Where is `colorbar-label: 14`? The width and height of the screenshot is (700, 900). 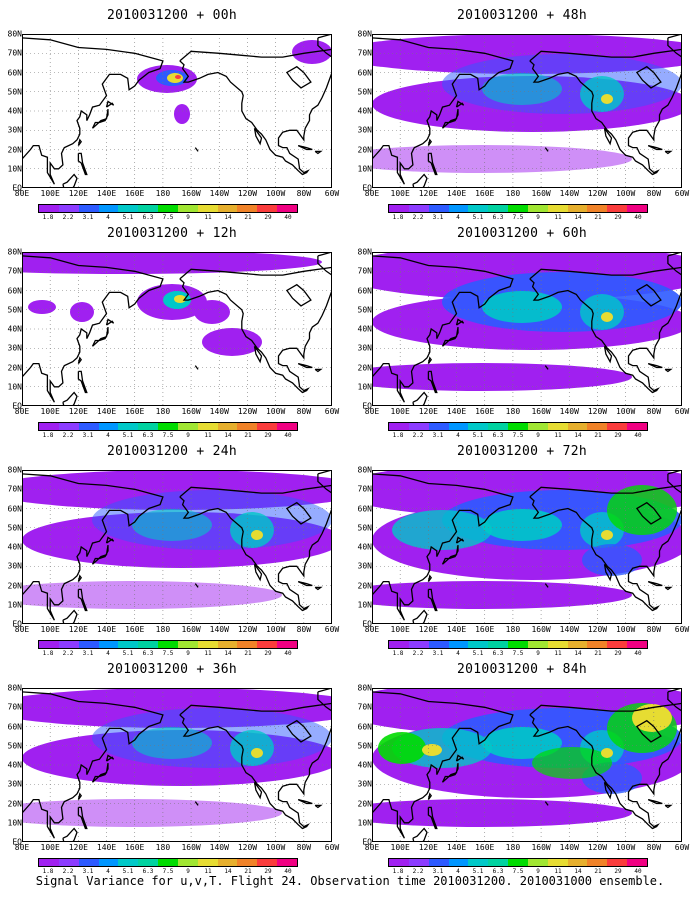 colorbar-label: 14 is located at coordinates (578, 435).